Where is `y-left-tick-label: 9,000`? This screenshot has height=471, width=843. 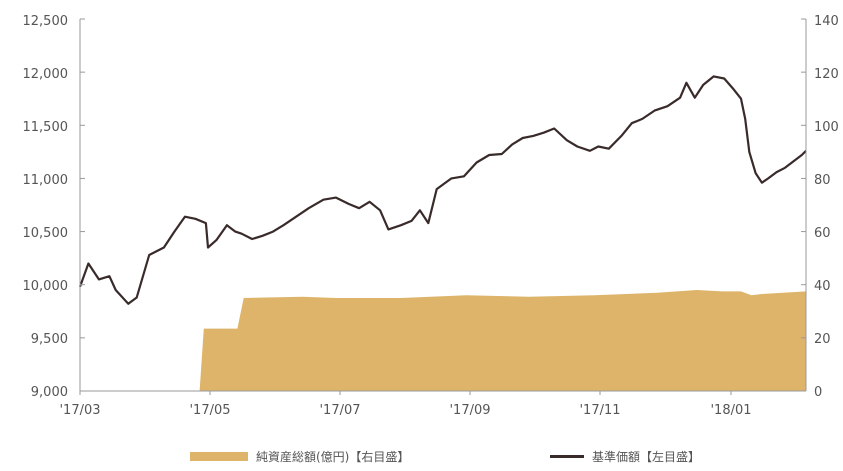 y-left-tick-label: 9,000 is located at coordinates (49, 392).